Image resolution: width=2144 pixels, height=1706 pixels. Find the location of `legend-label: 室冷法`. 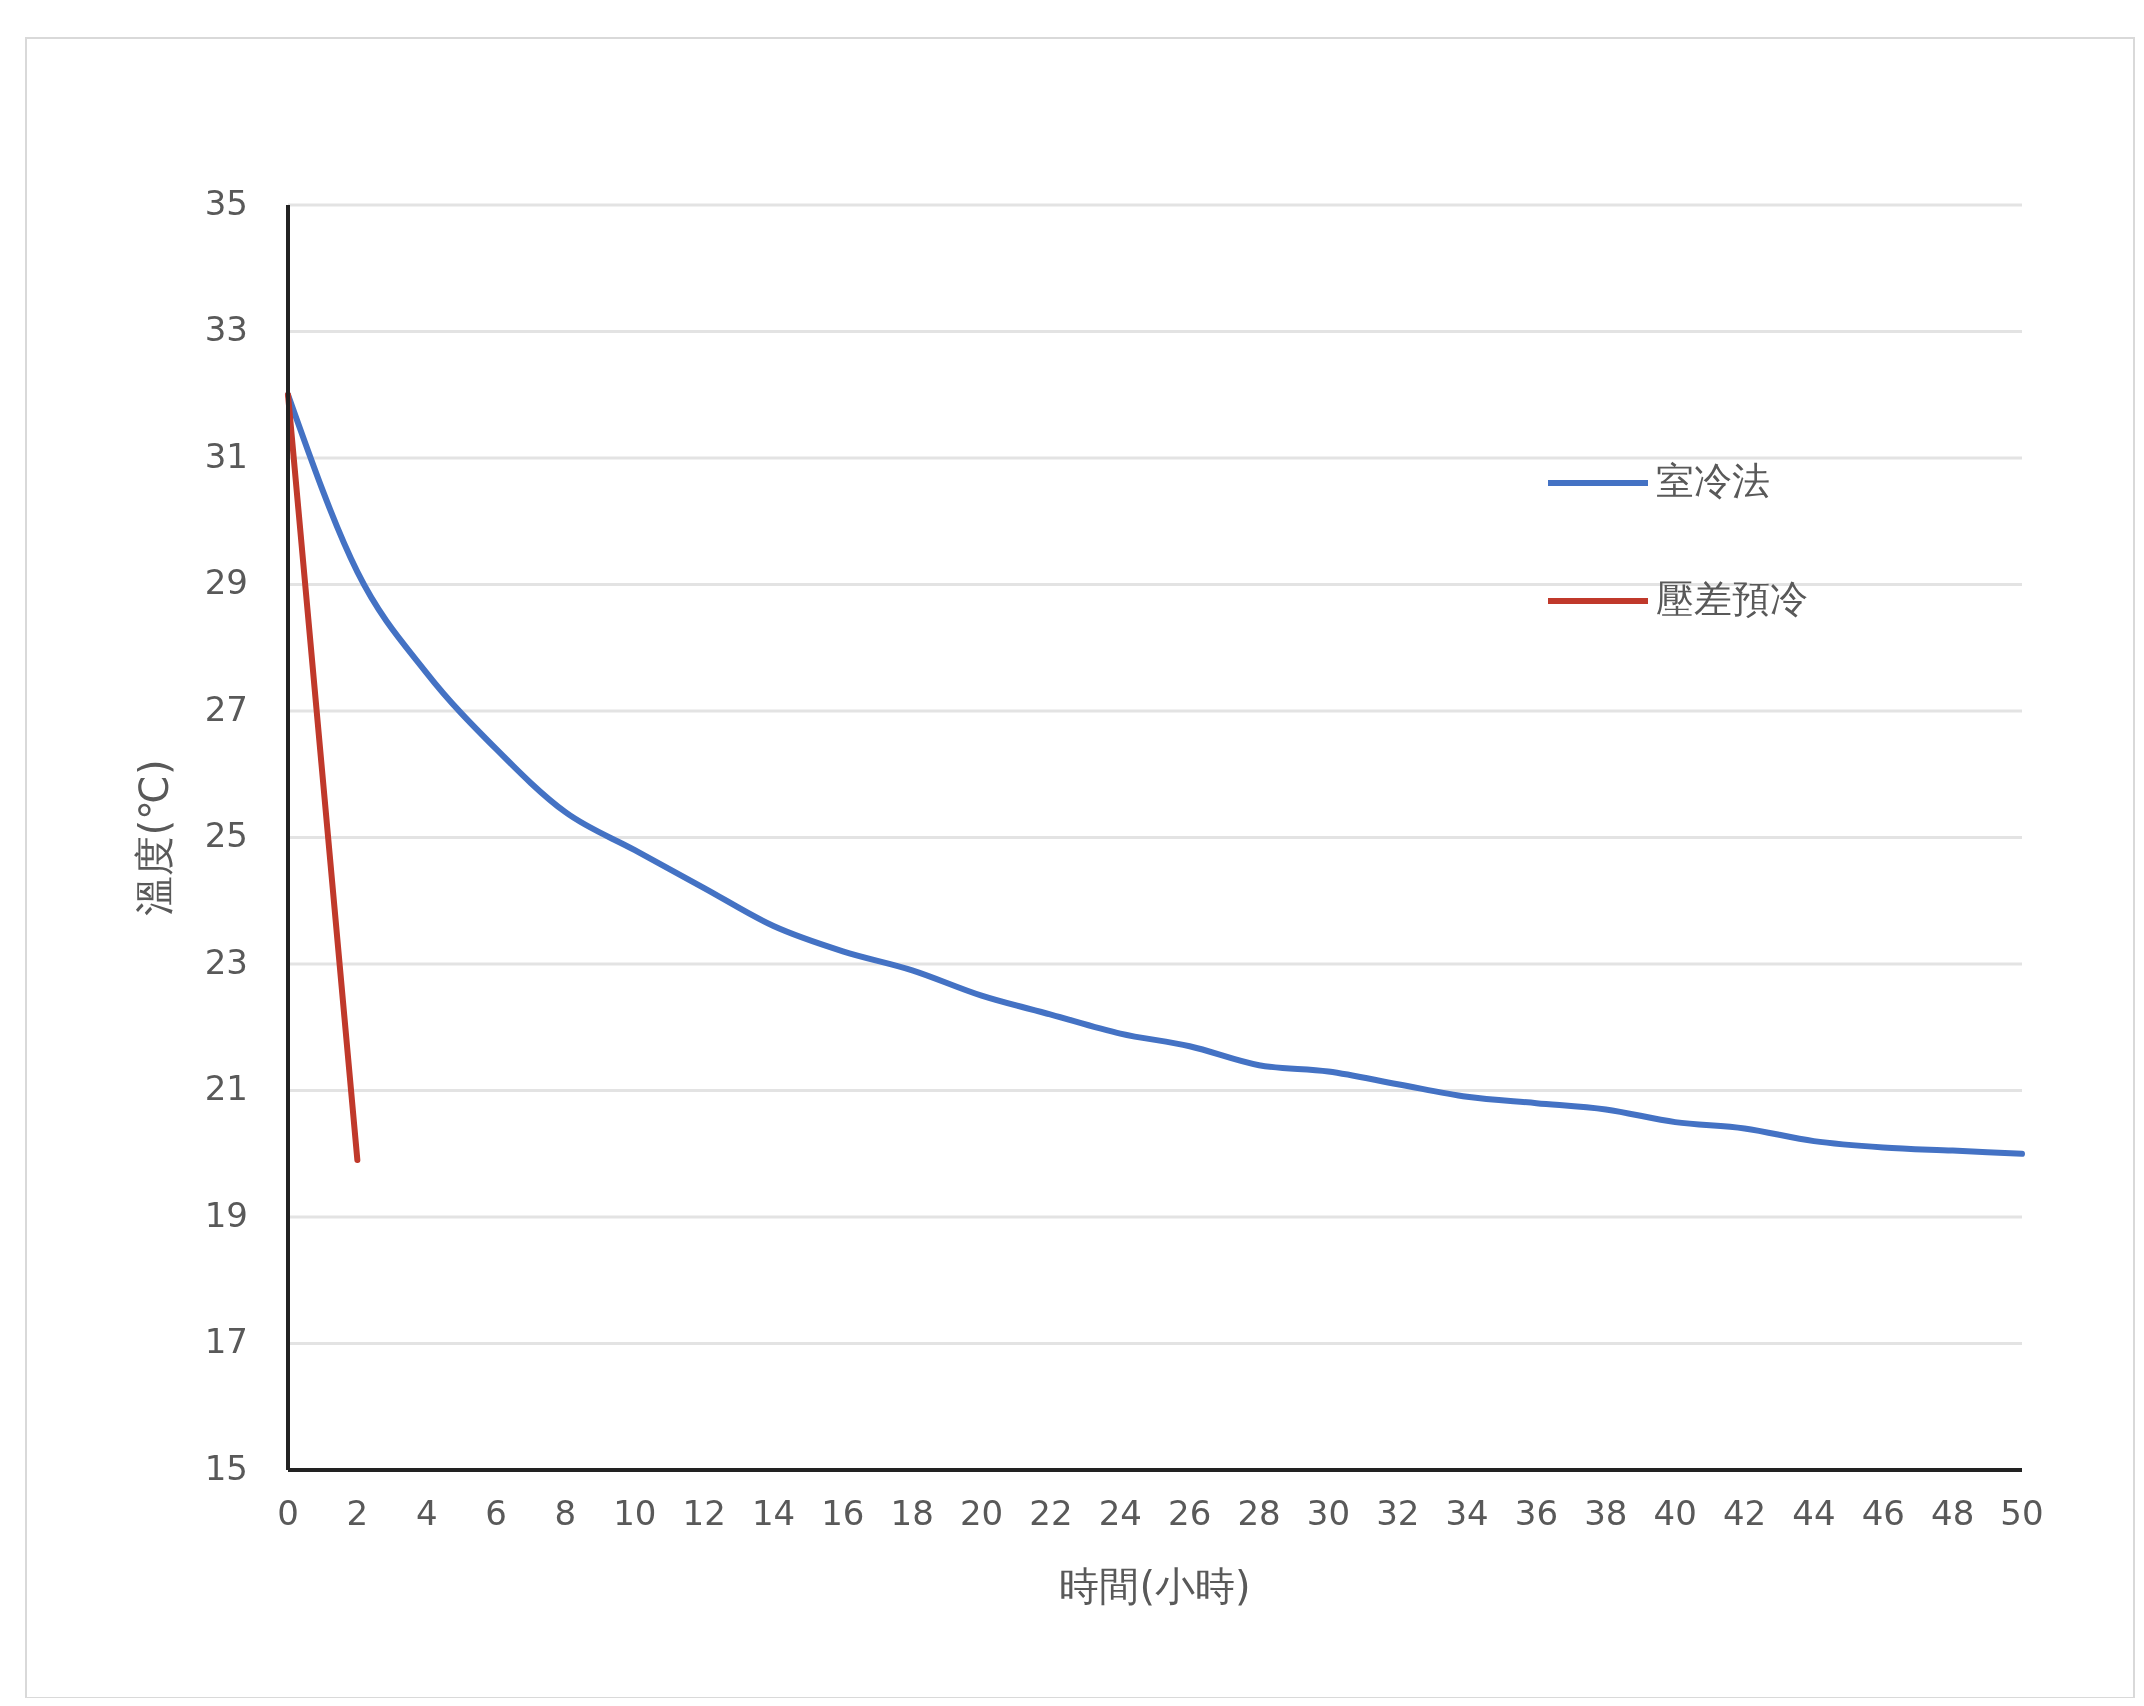

legend-label: 室冷法 is located at coordinates (1713, 480).